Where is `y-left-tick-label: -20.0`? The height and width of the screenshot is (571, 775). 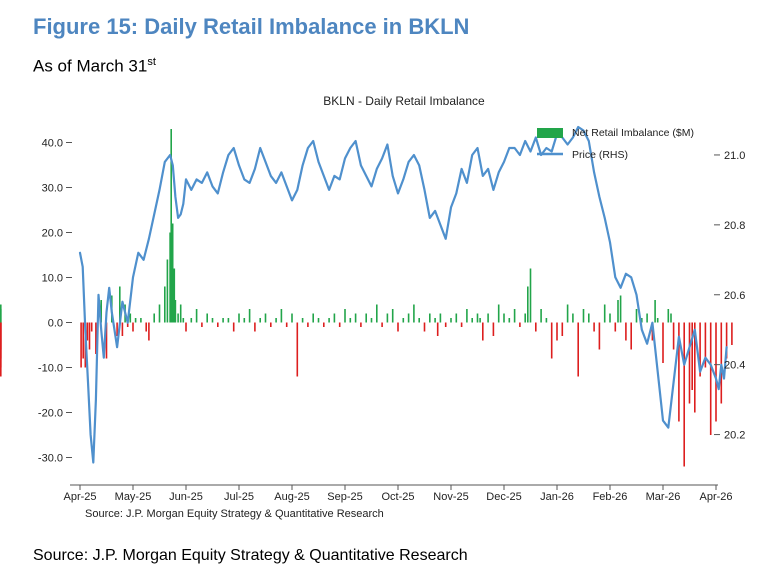
y-left-tick-label: -20.0 is located at coordinates (50, 414).